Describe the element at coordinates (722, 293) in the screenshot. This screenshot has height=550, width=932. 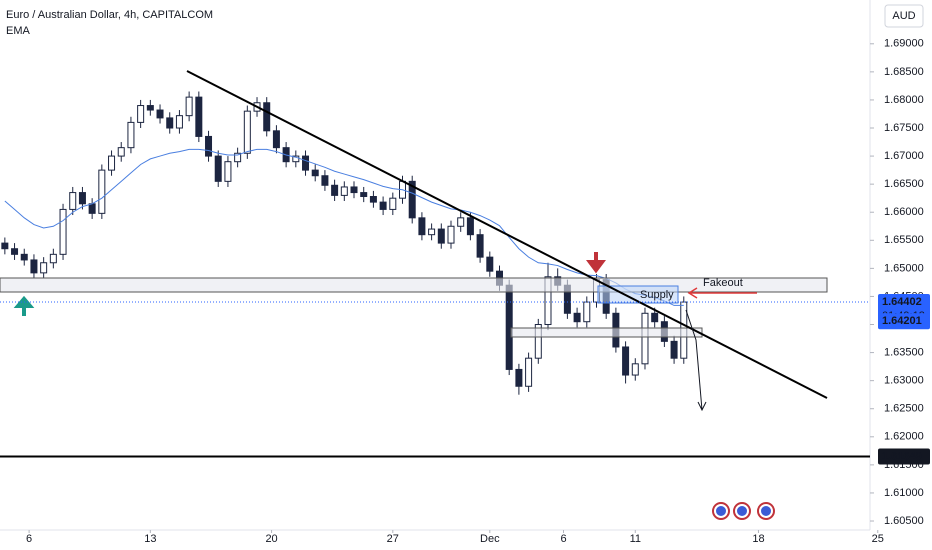
I see `arrow-left` at that location.